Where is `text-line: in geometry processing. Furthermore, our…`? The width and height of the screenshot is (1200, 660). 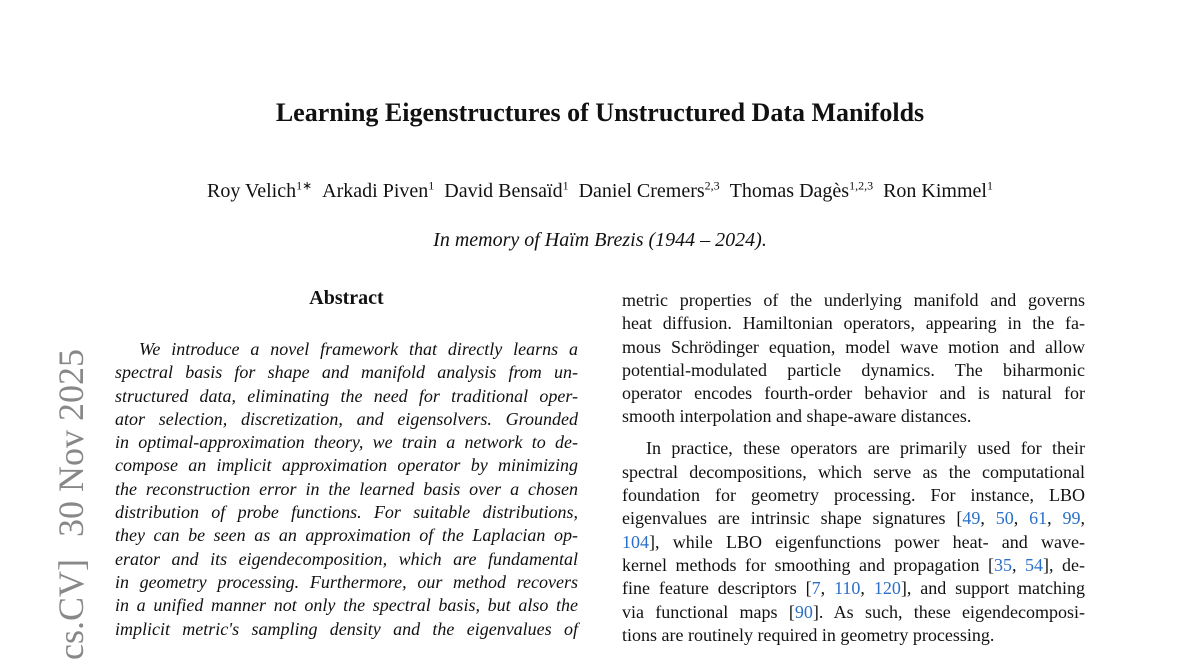 text-line: in geometry processing. Furthermore, our… is located at coordinates (346, 582).